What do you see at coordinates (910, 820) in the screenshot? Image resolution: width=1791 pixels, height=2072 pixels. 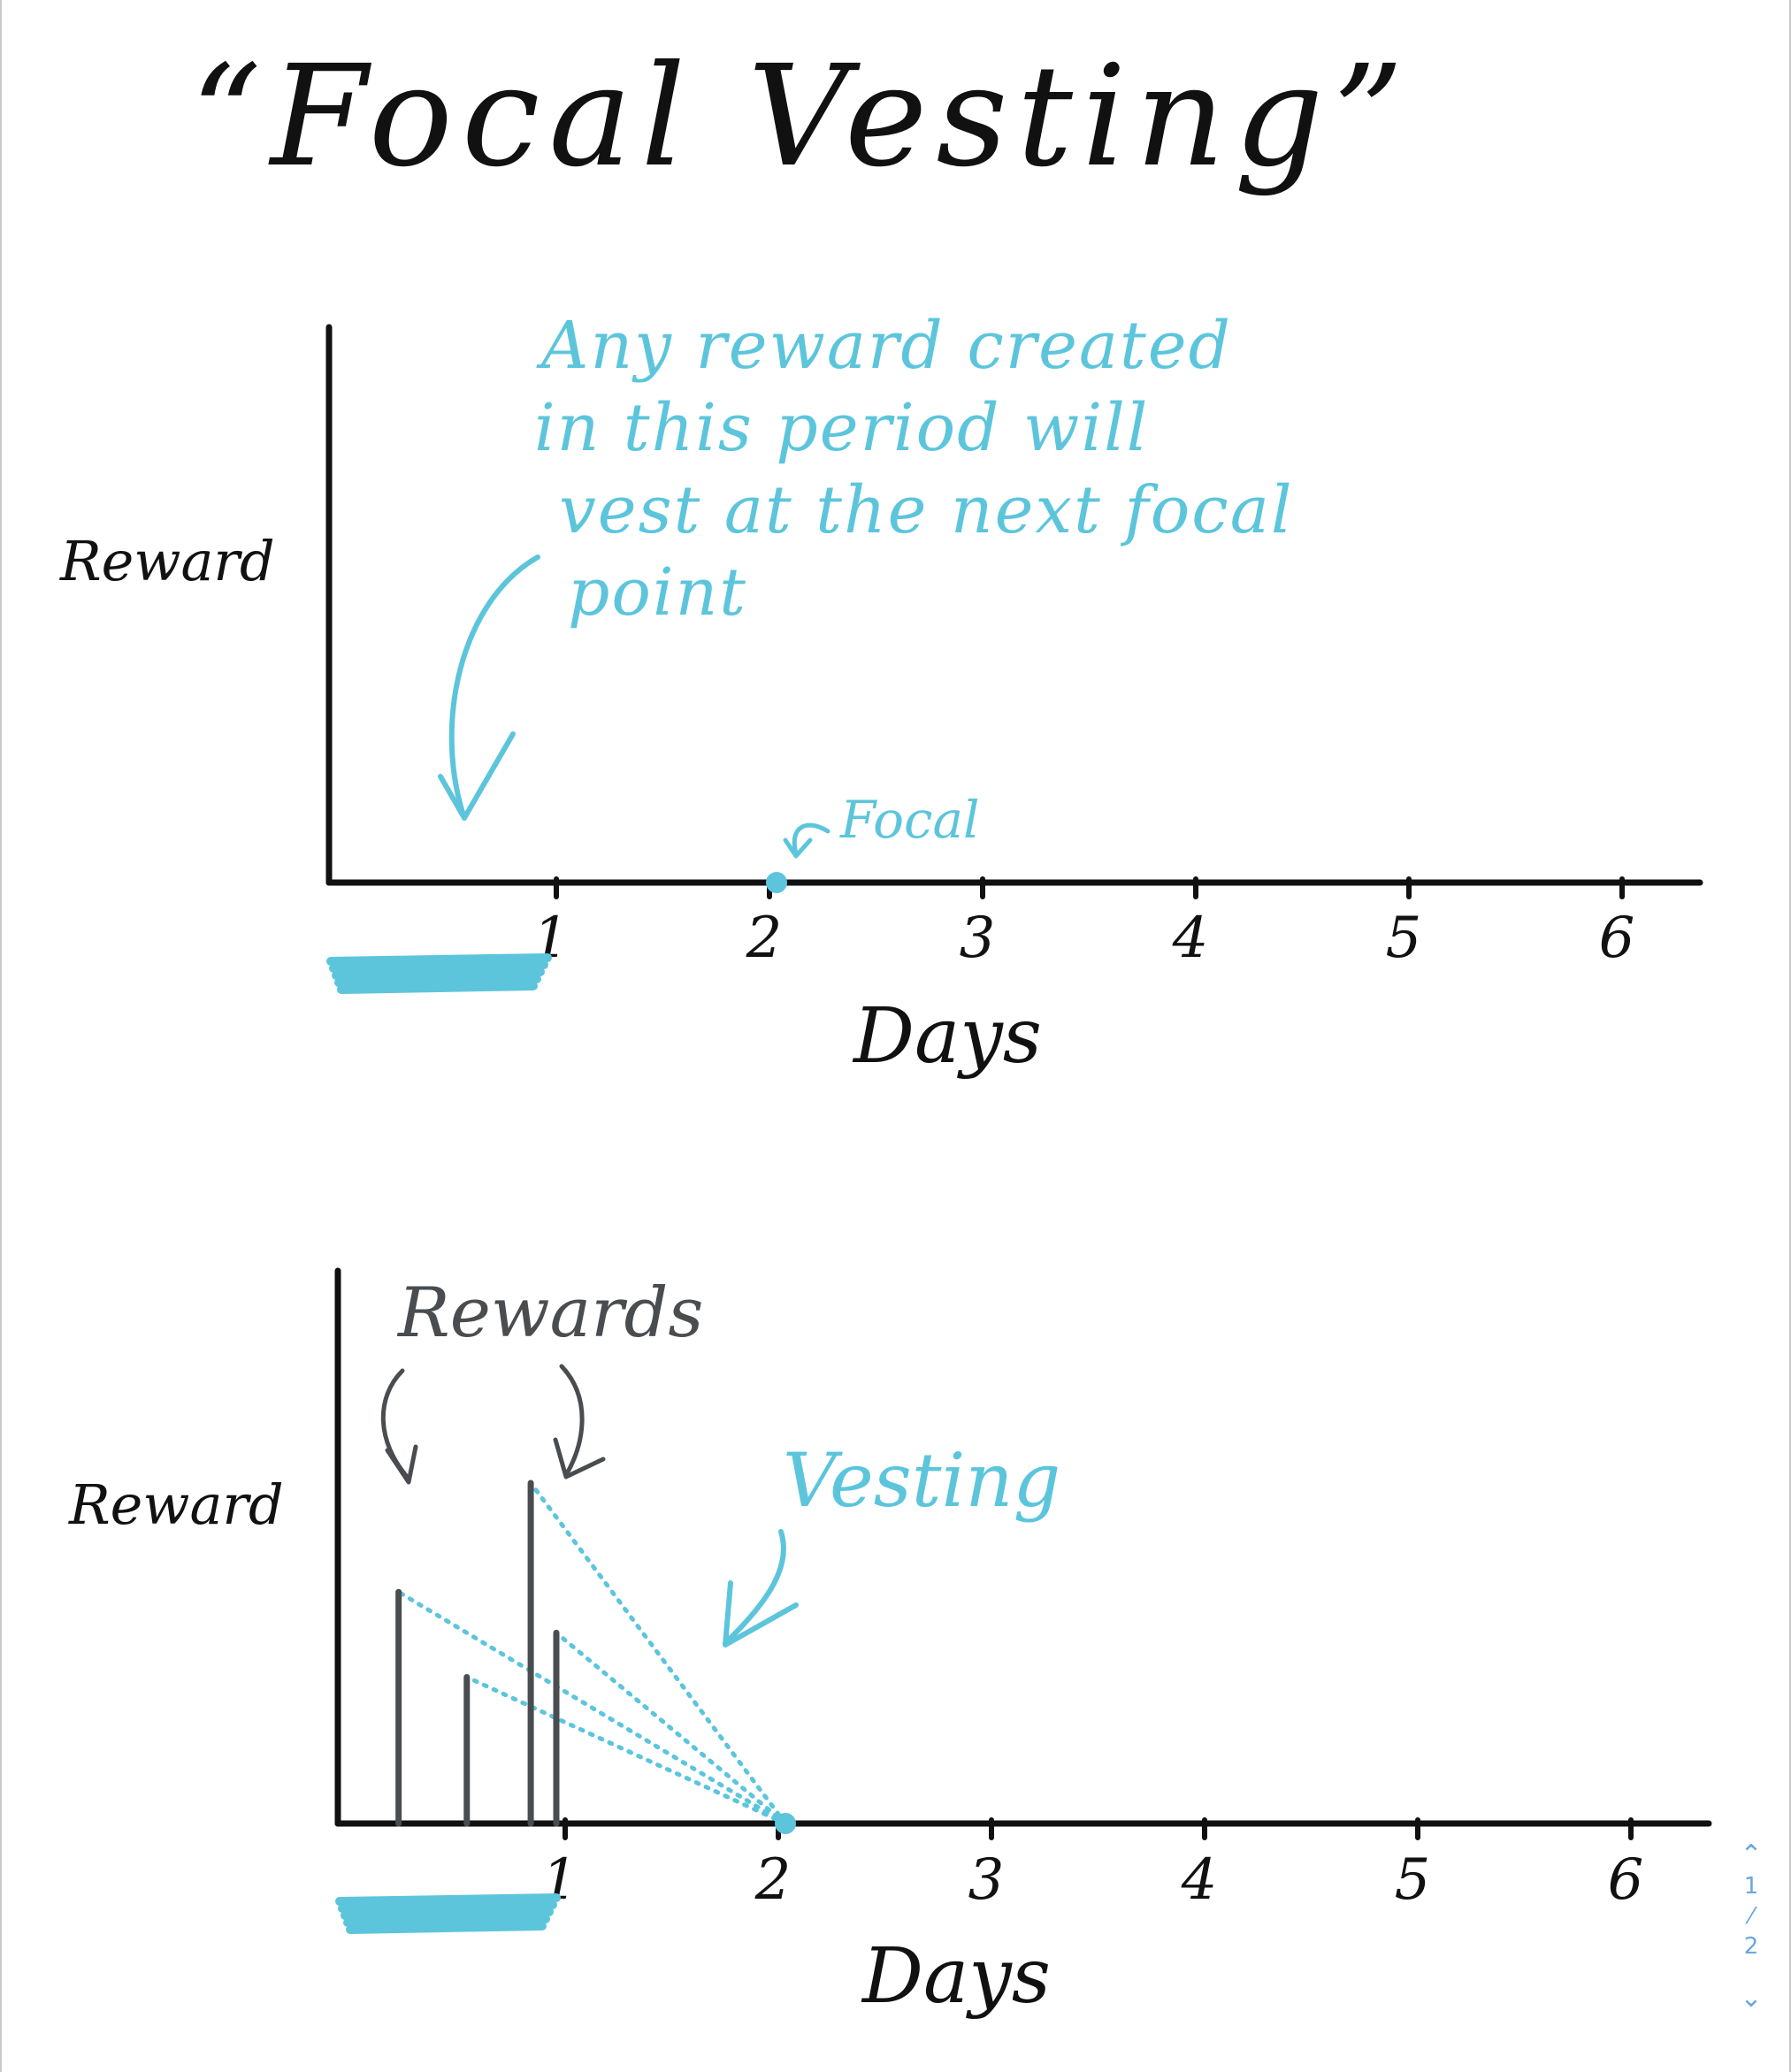 I see `focal-label: Focal` at bounding box center [910, 820].